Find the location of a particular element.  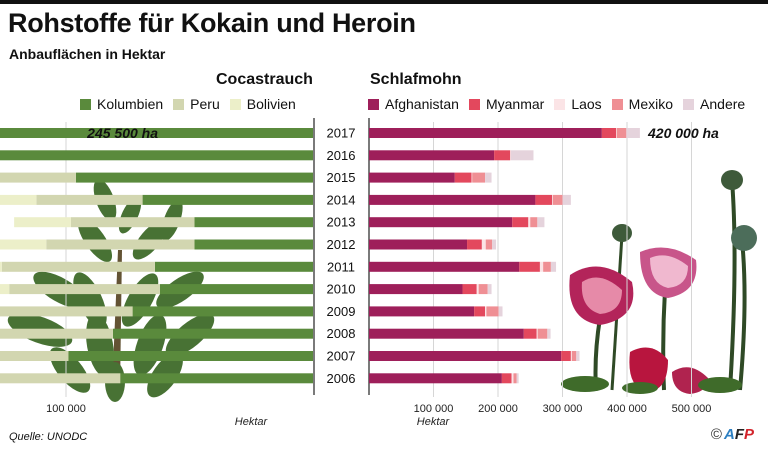

top-rule is located at coordinates (384, 2).